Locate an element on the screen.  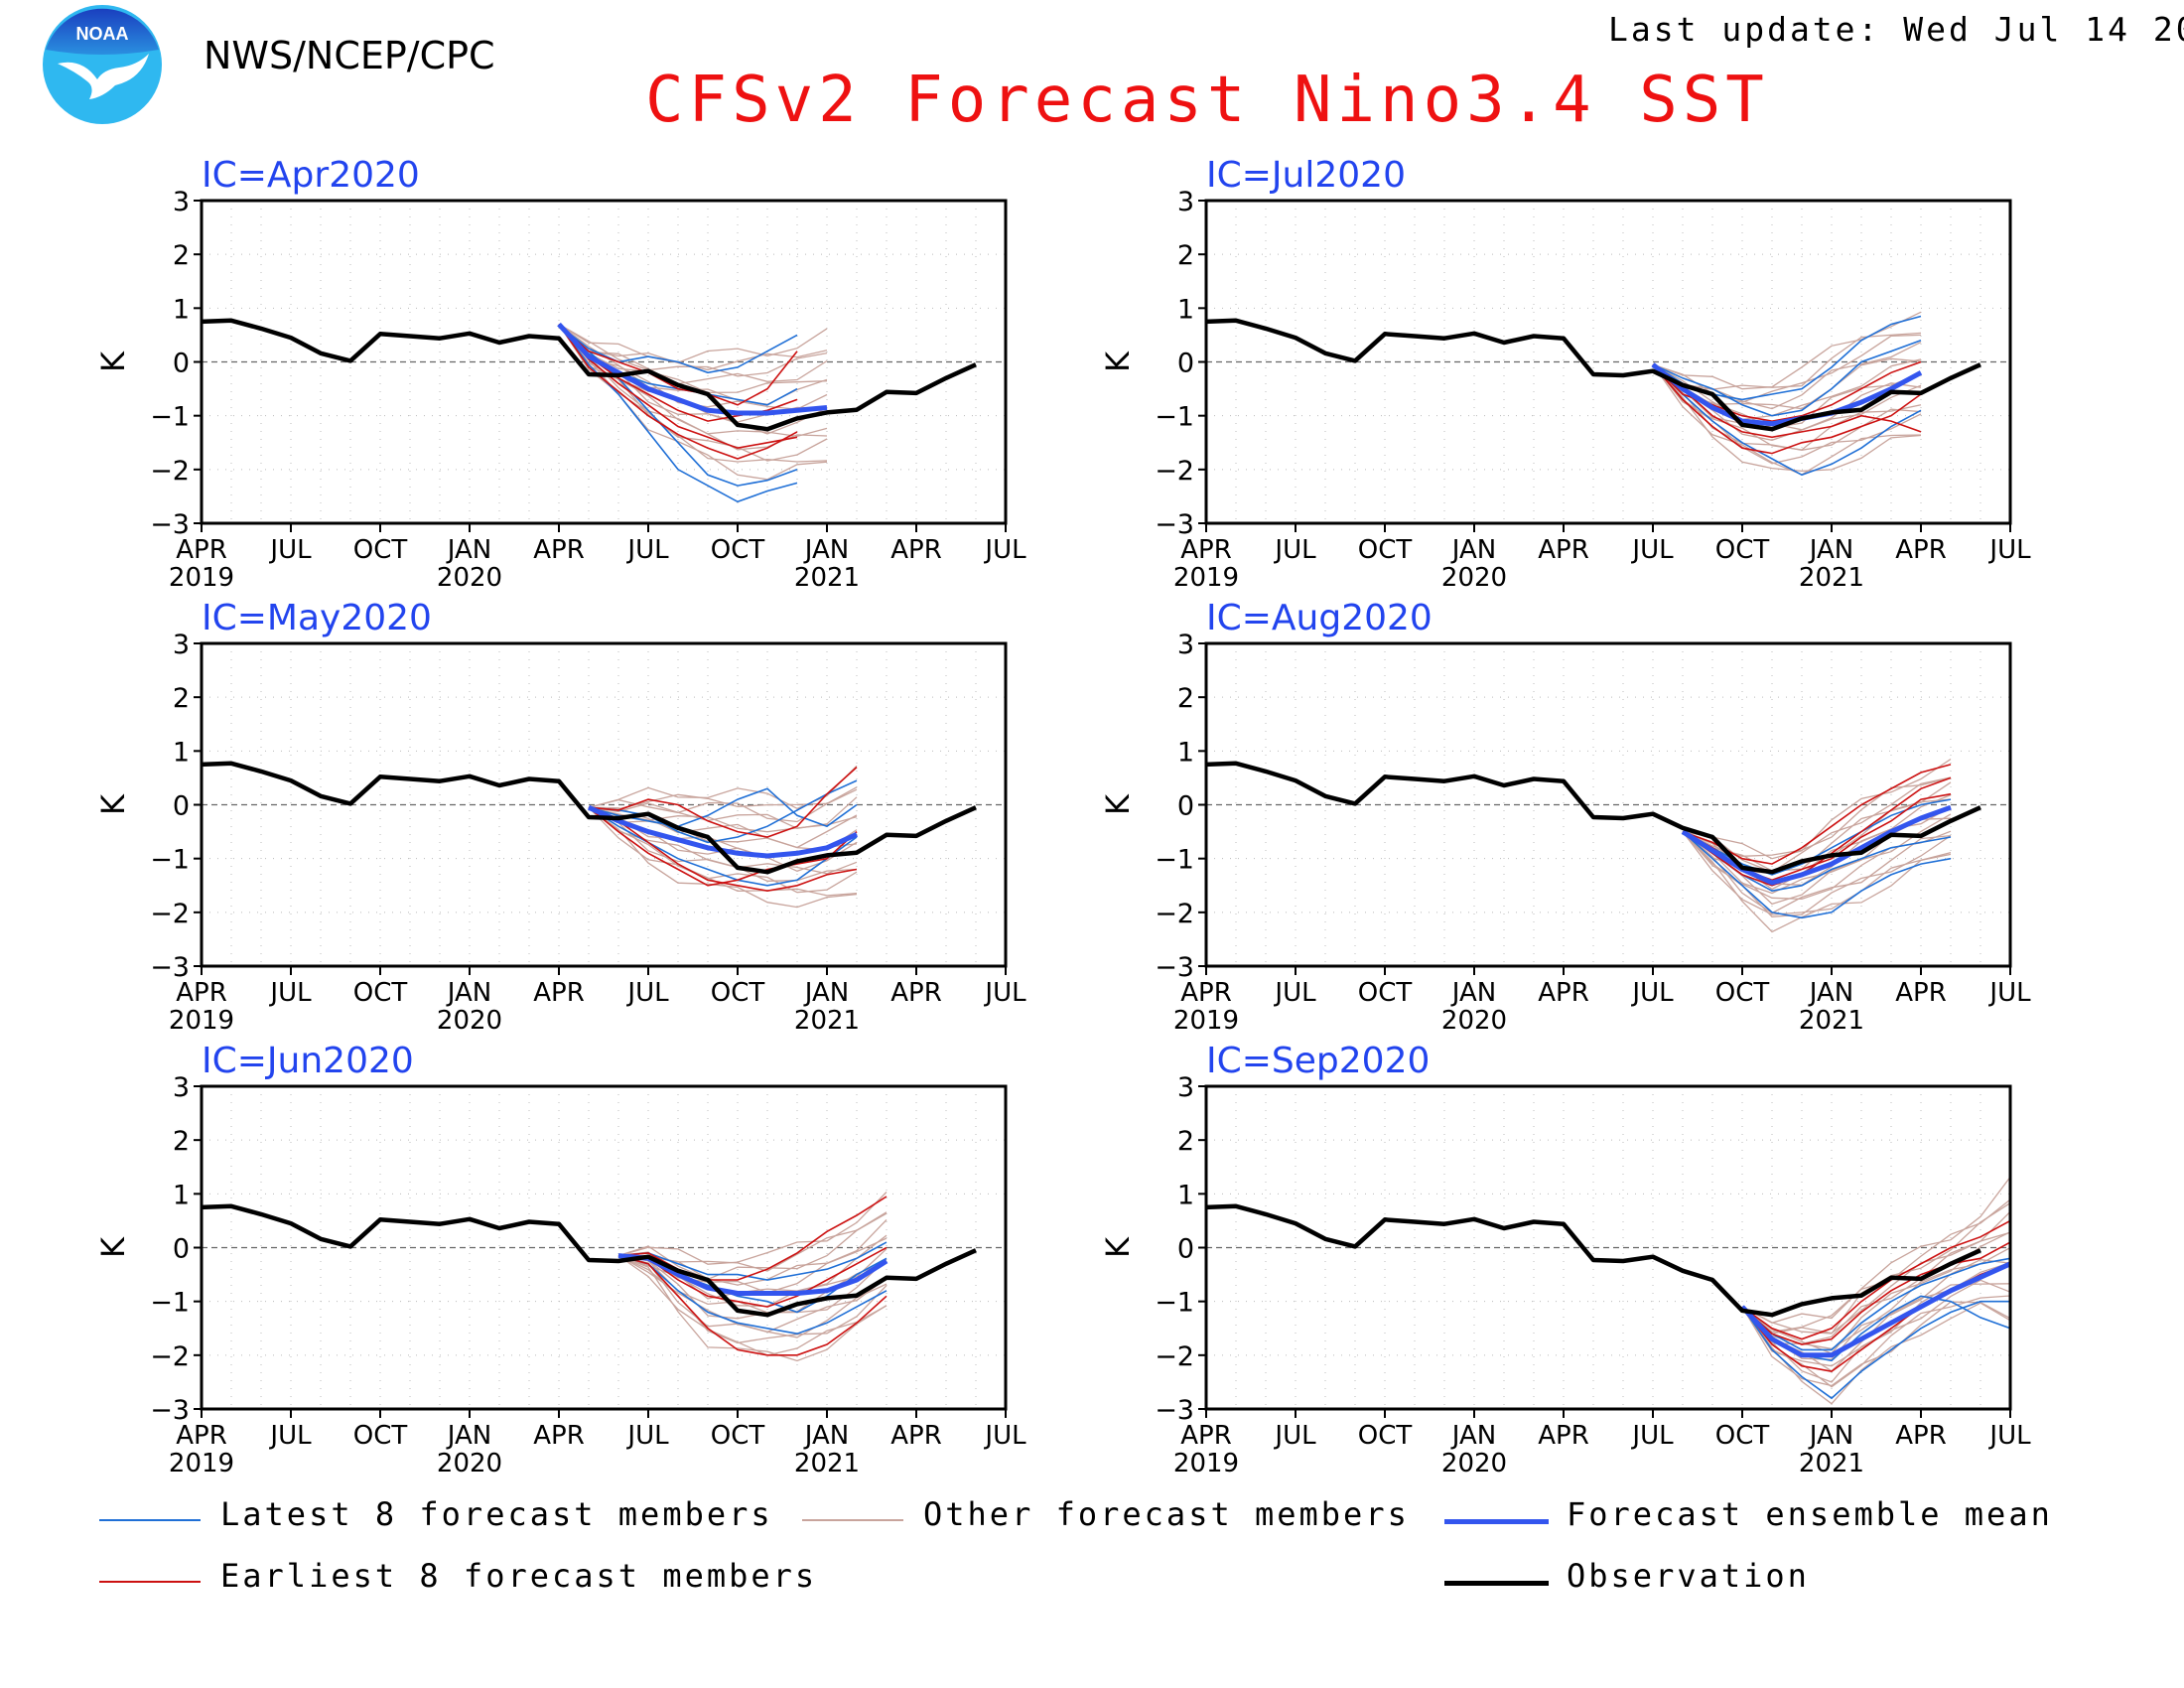
legend-latest-label: Latest 8 forecast members is located at coordinates (496, 1514).